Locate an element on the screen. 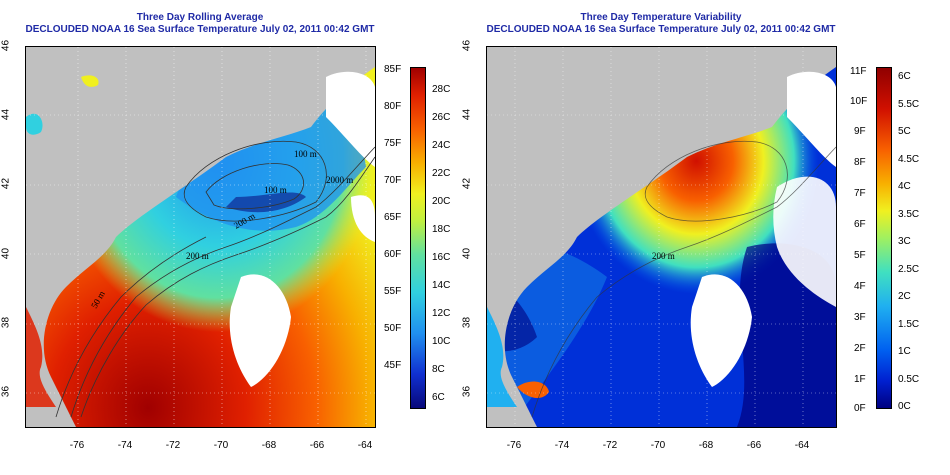 Image resolution: width=950 pixels, height=475 pixels. left-colorbar is located at coordinates (418, 238).